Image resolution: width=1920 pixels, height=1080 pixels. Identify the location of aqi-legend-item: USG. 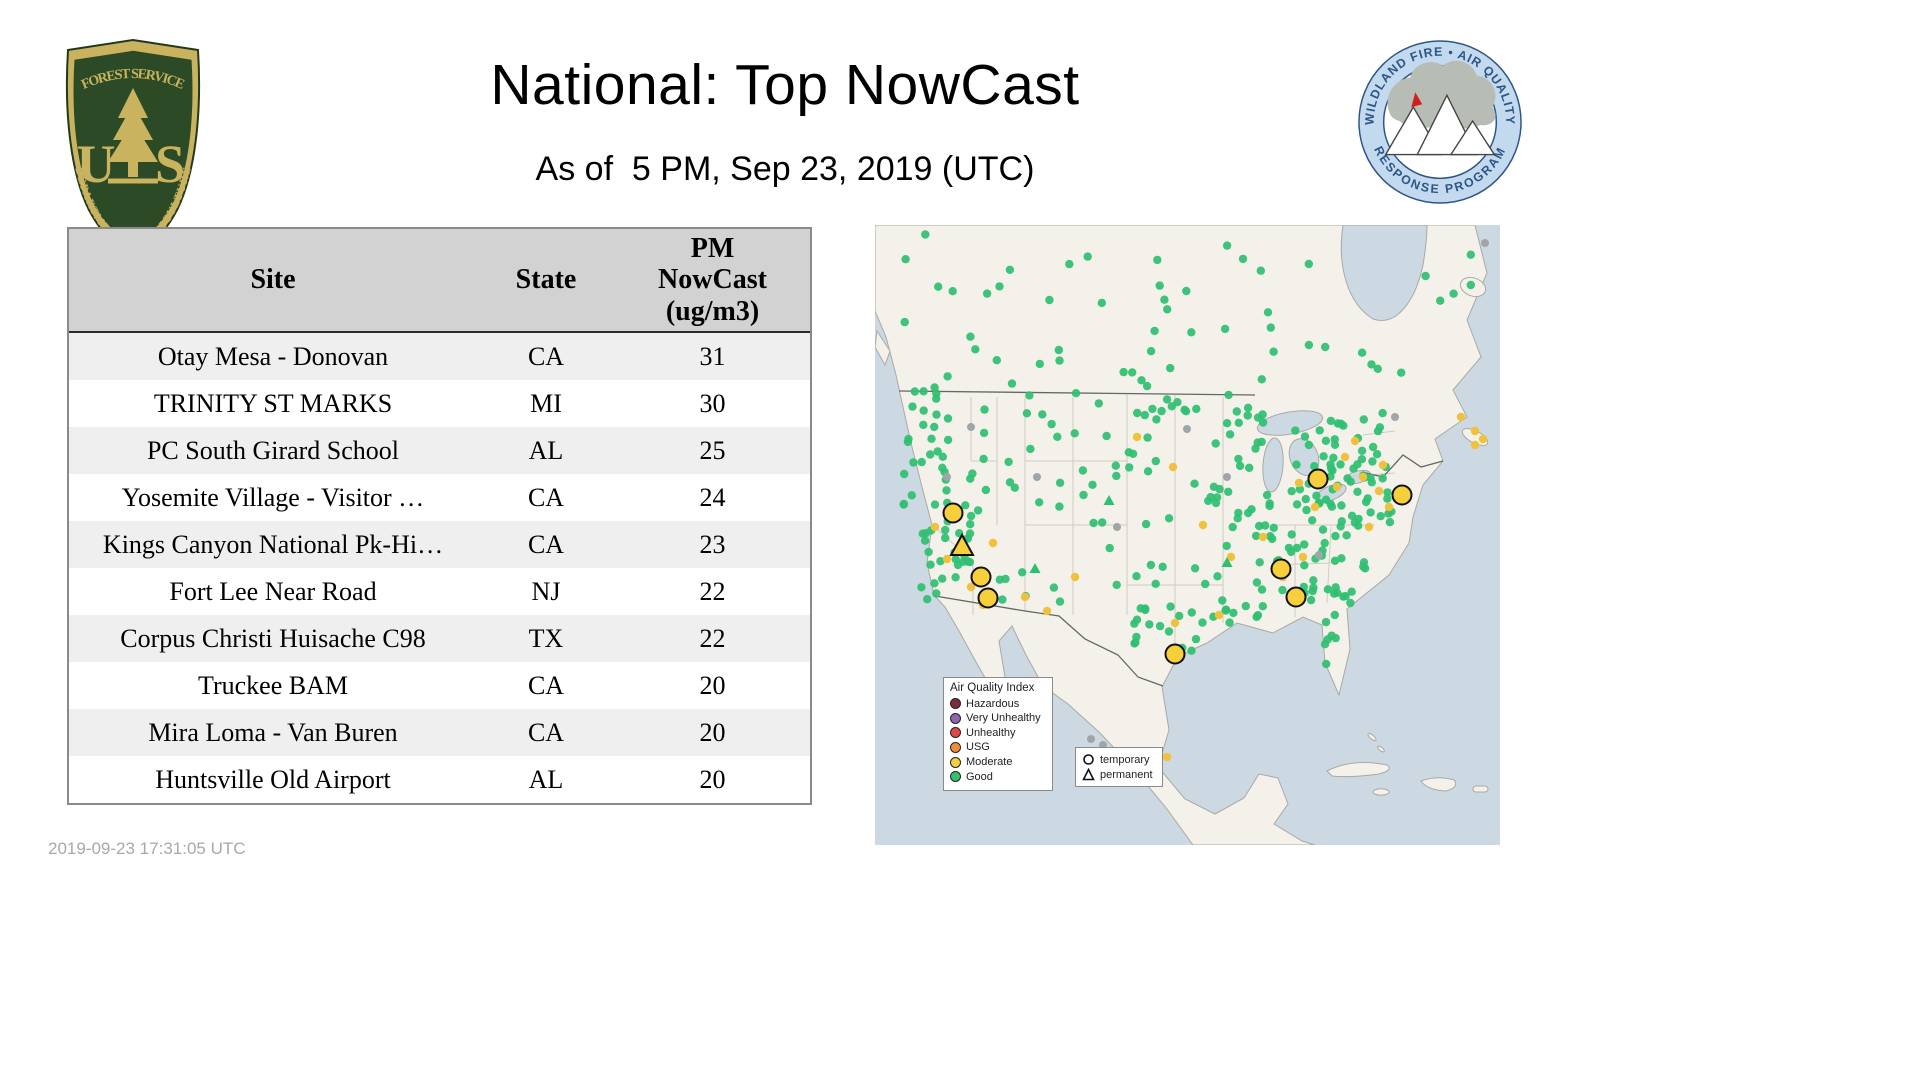
(998, 747).